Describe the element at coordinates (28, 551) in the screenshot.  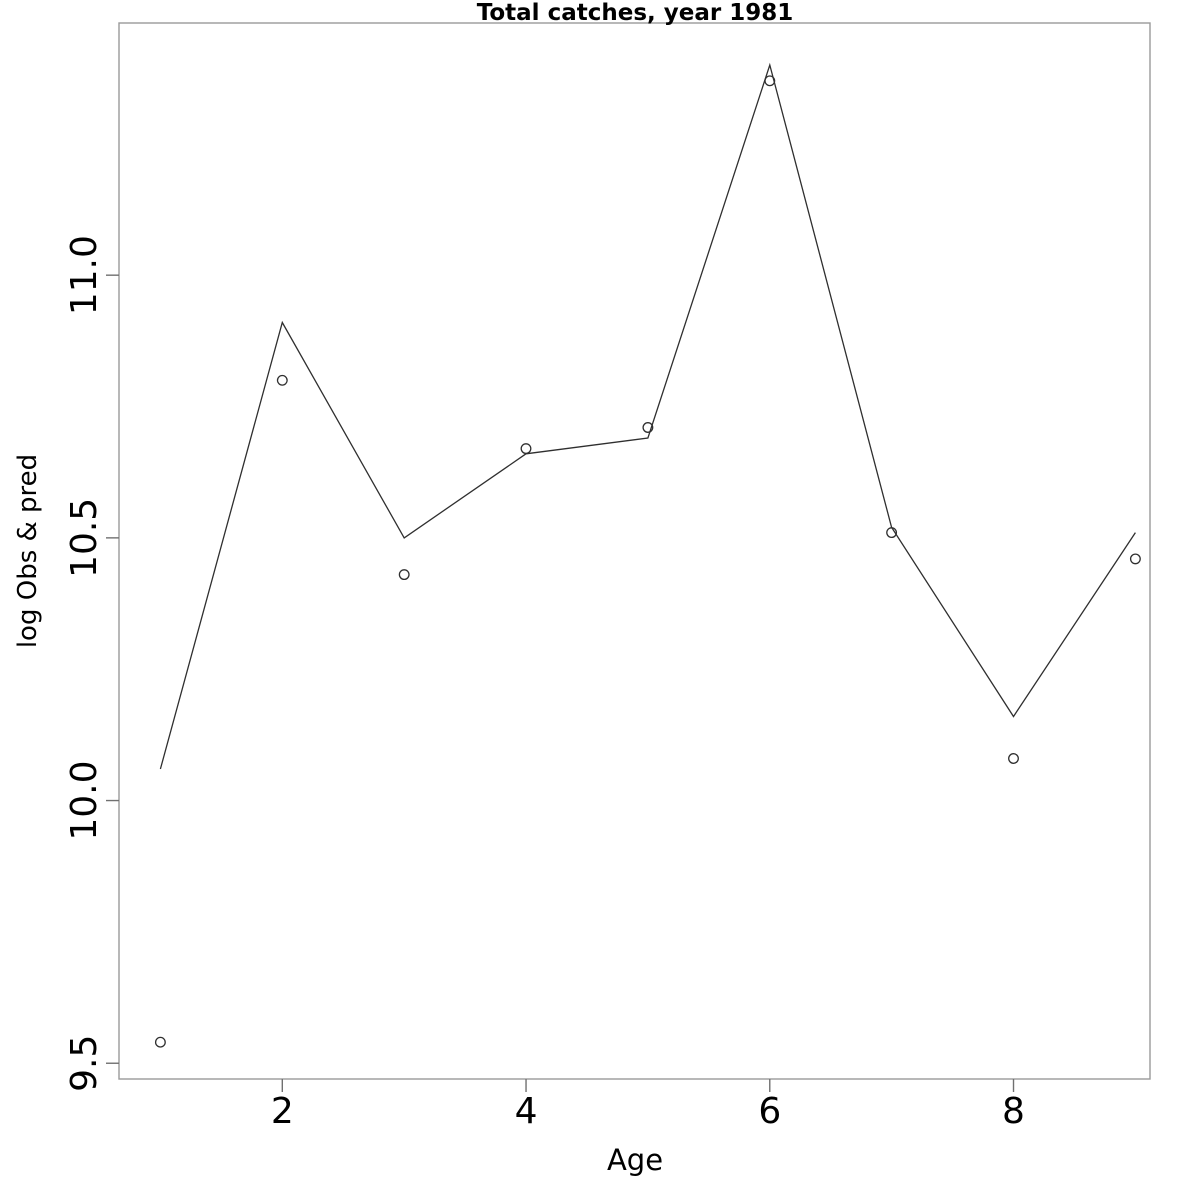
I see `y-axis-label: log Obs & pred` at that location.